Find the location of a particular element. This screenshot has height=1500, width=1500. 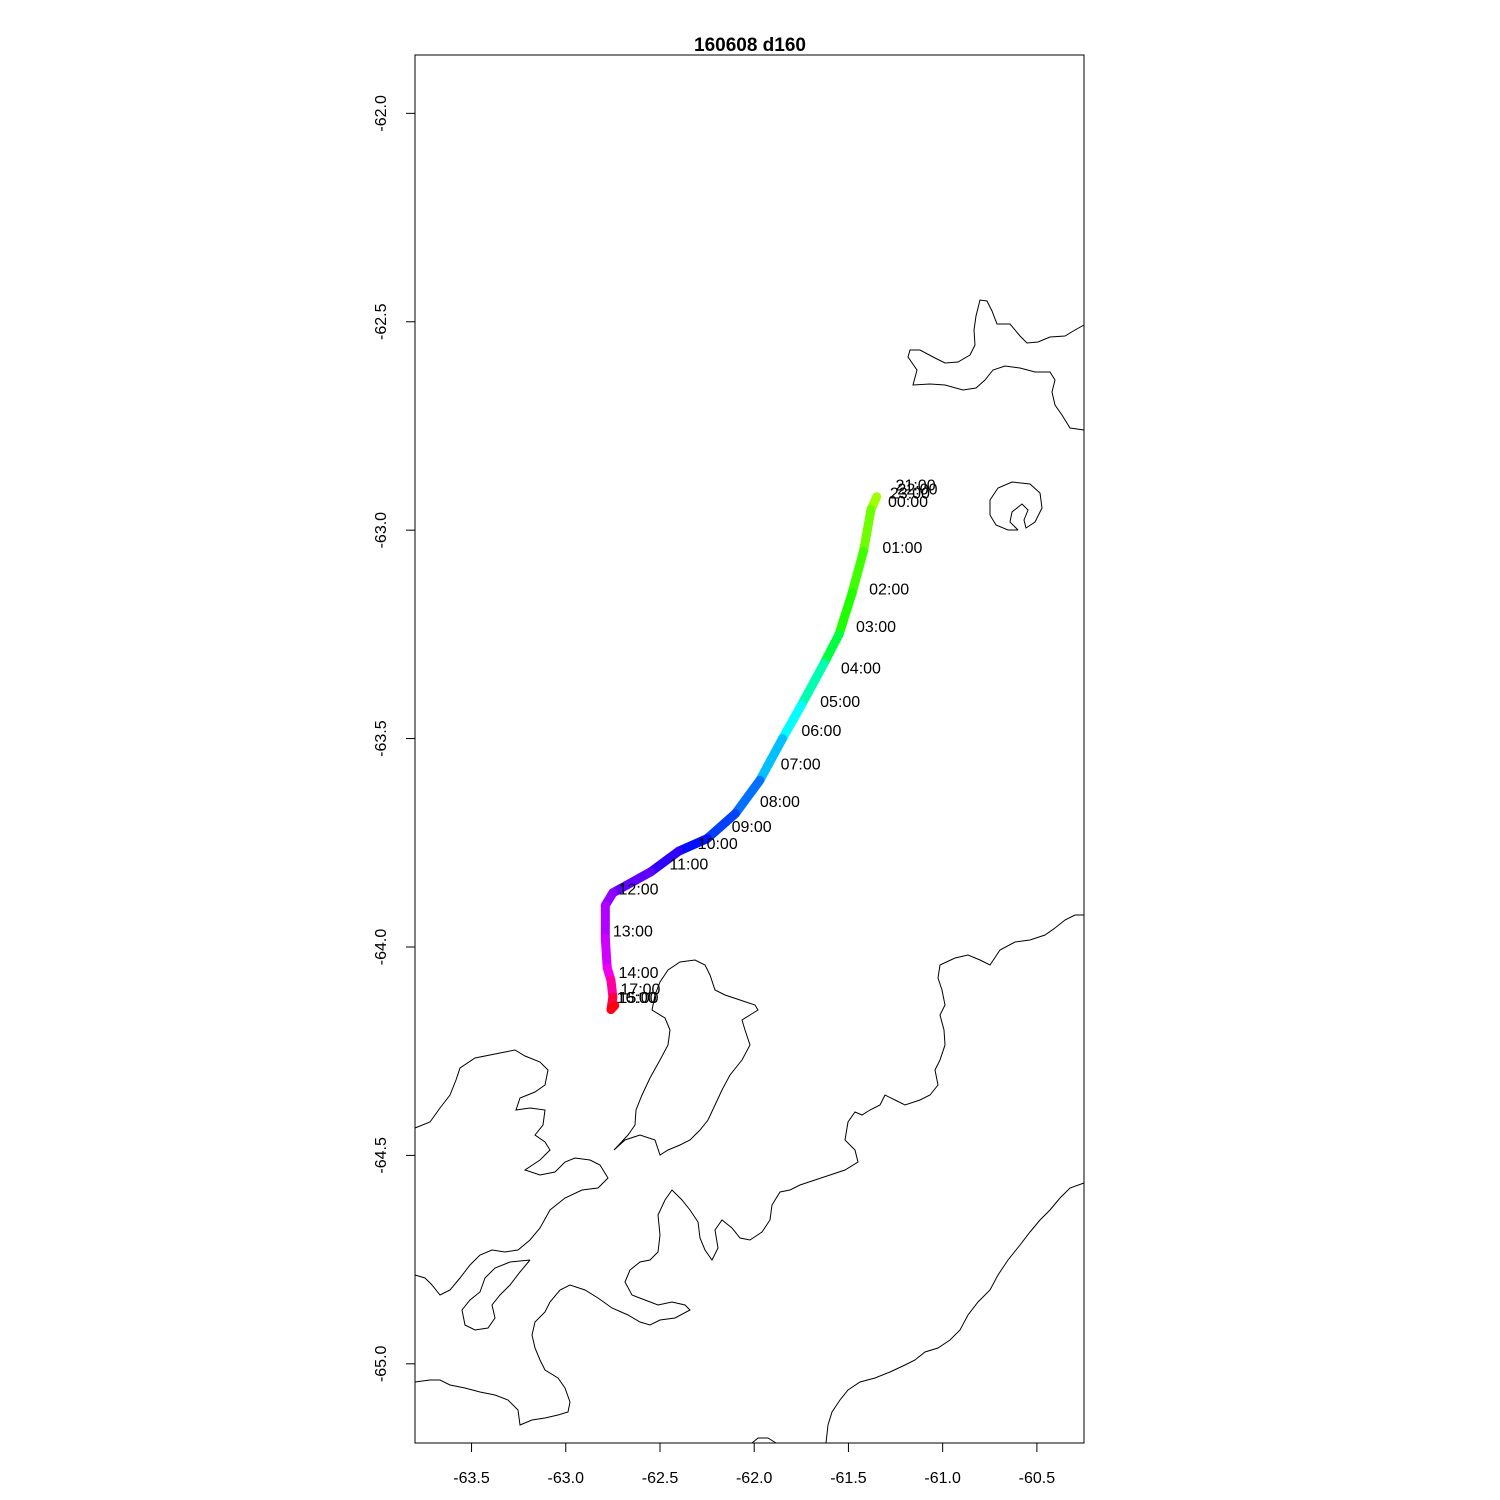

ship-track is located at coordinates (741, 753).